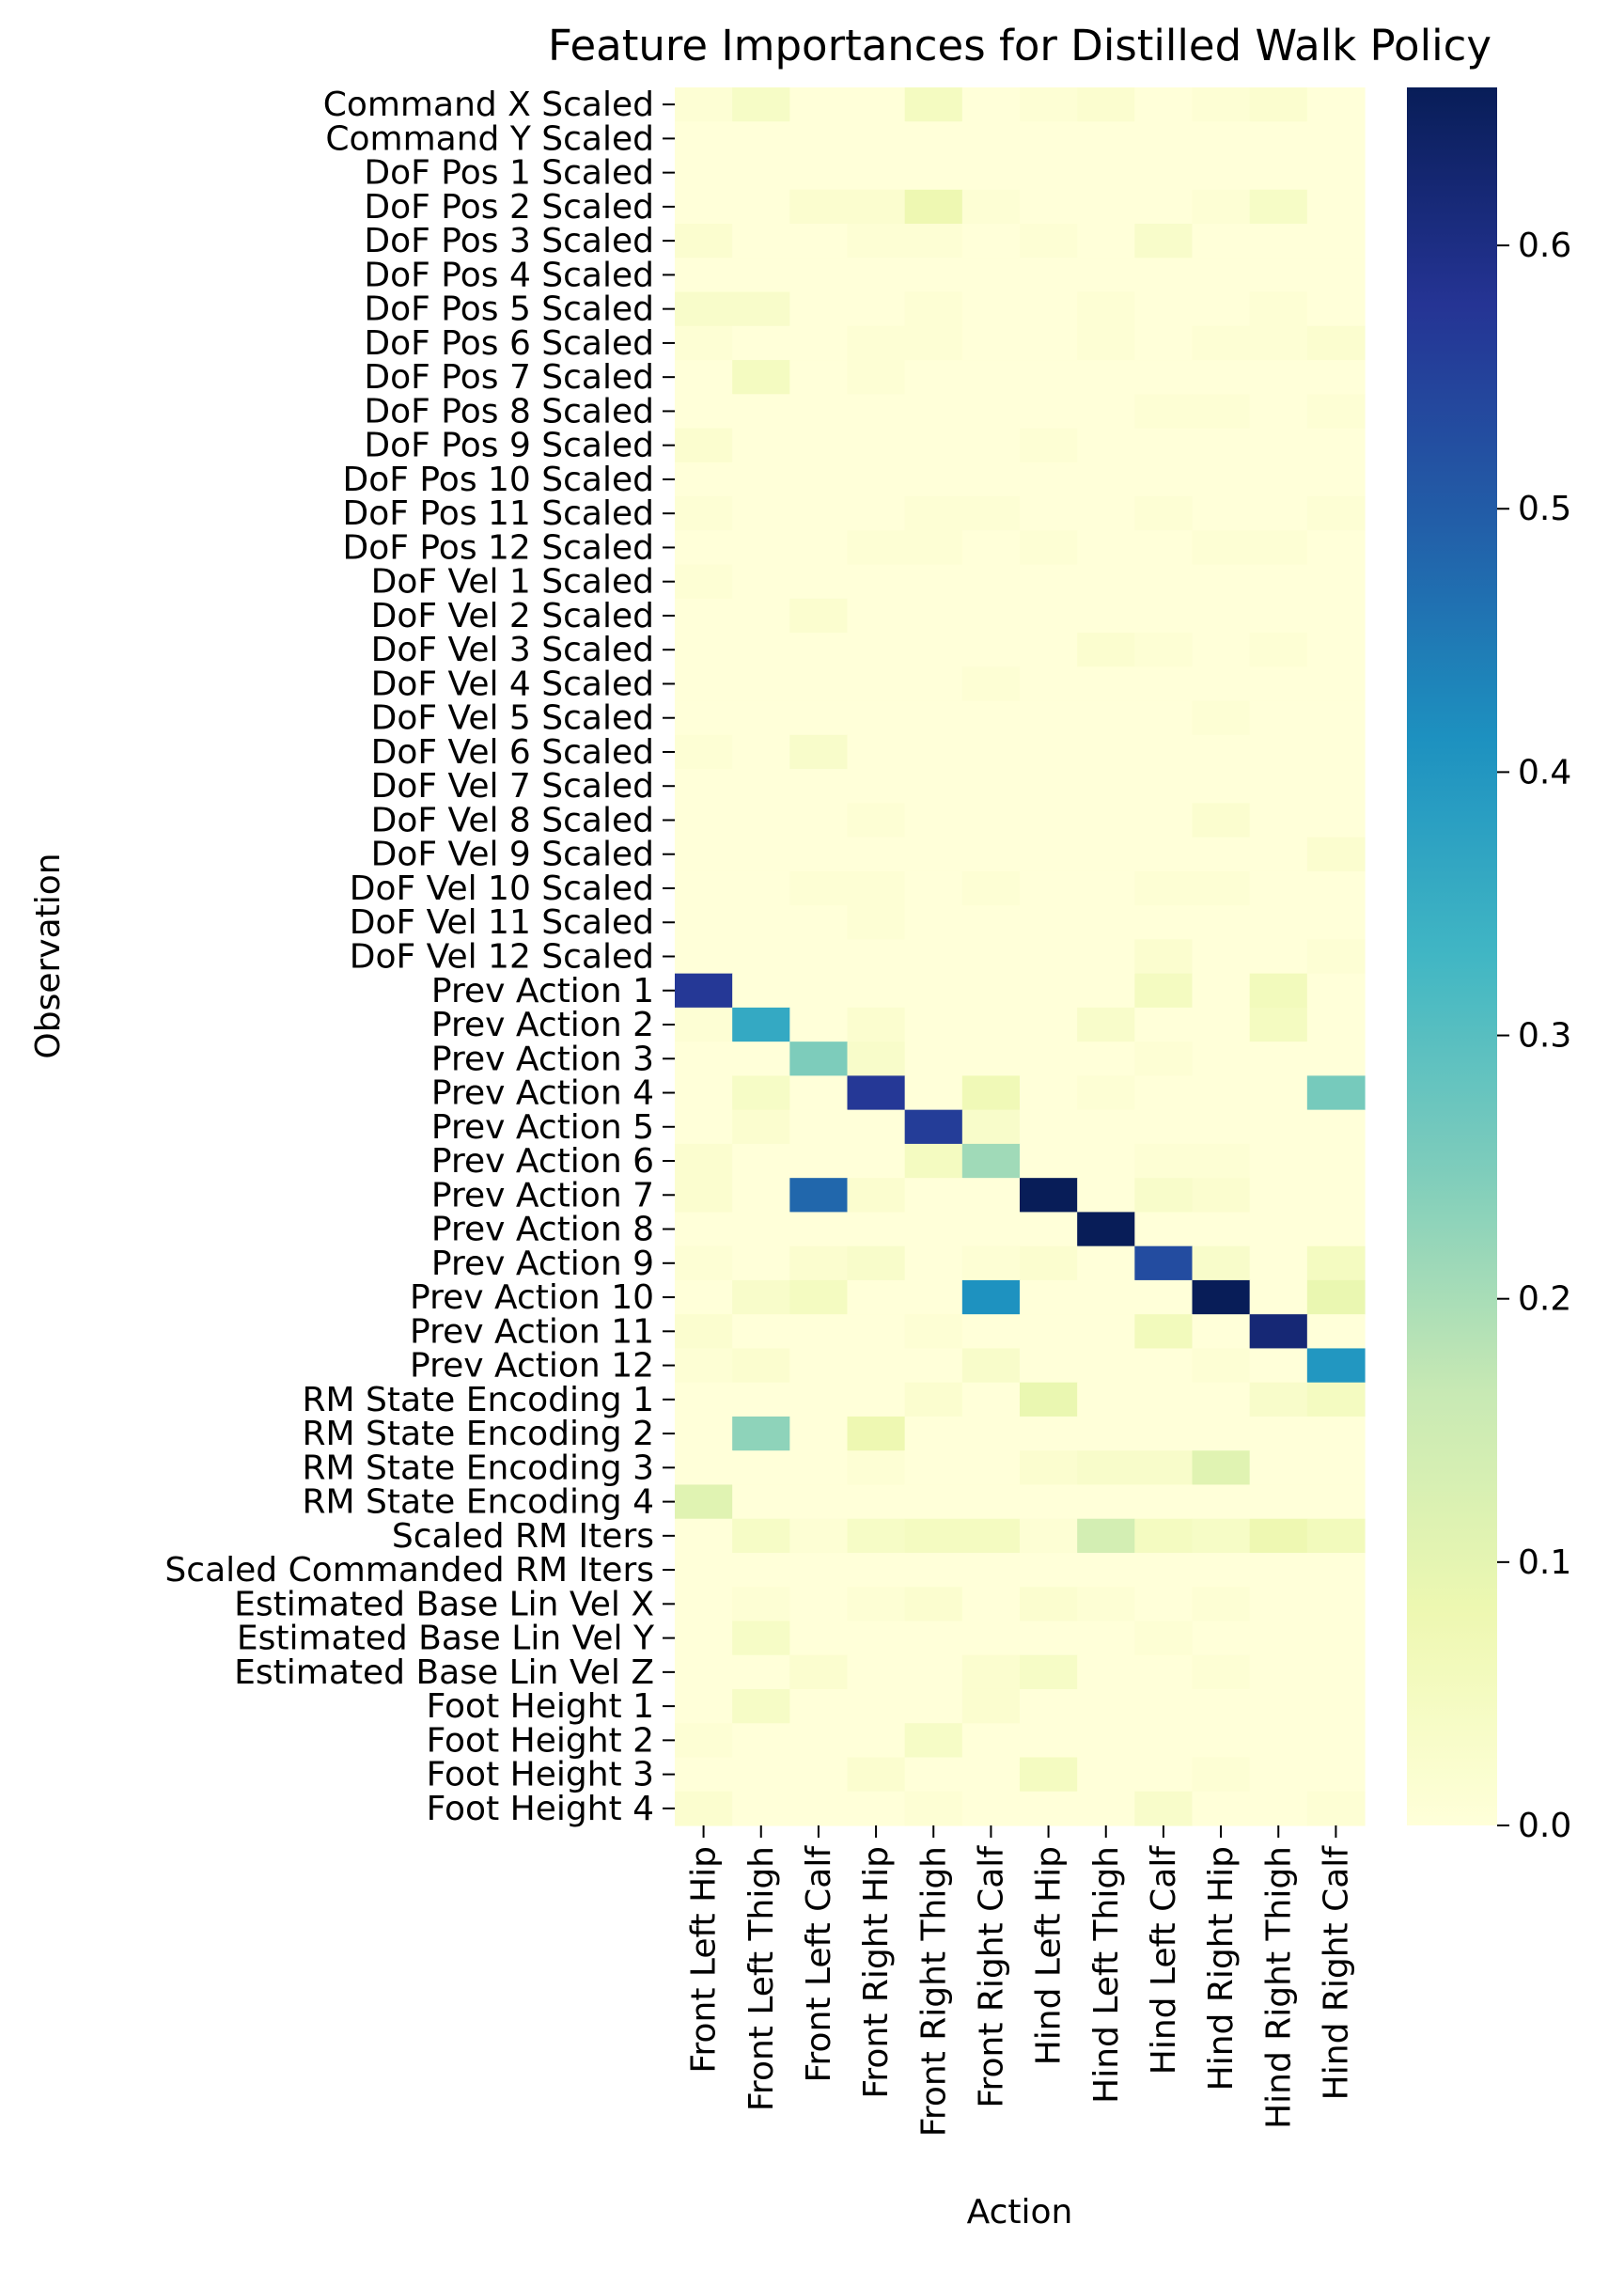  Describe the element at coordinates (542, 1230) in the screenshot. I see `y-tick-label: Prev Action 8` at that location.